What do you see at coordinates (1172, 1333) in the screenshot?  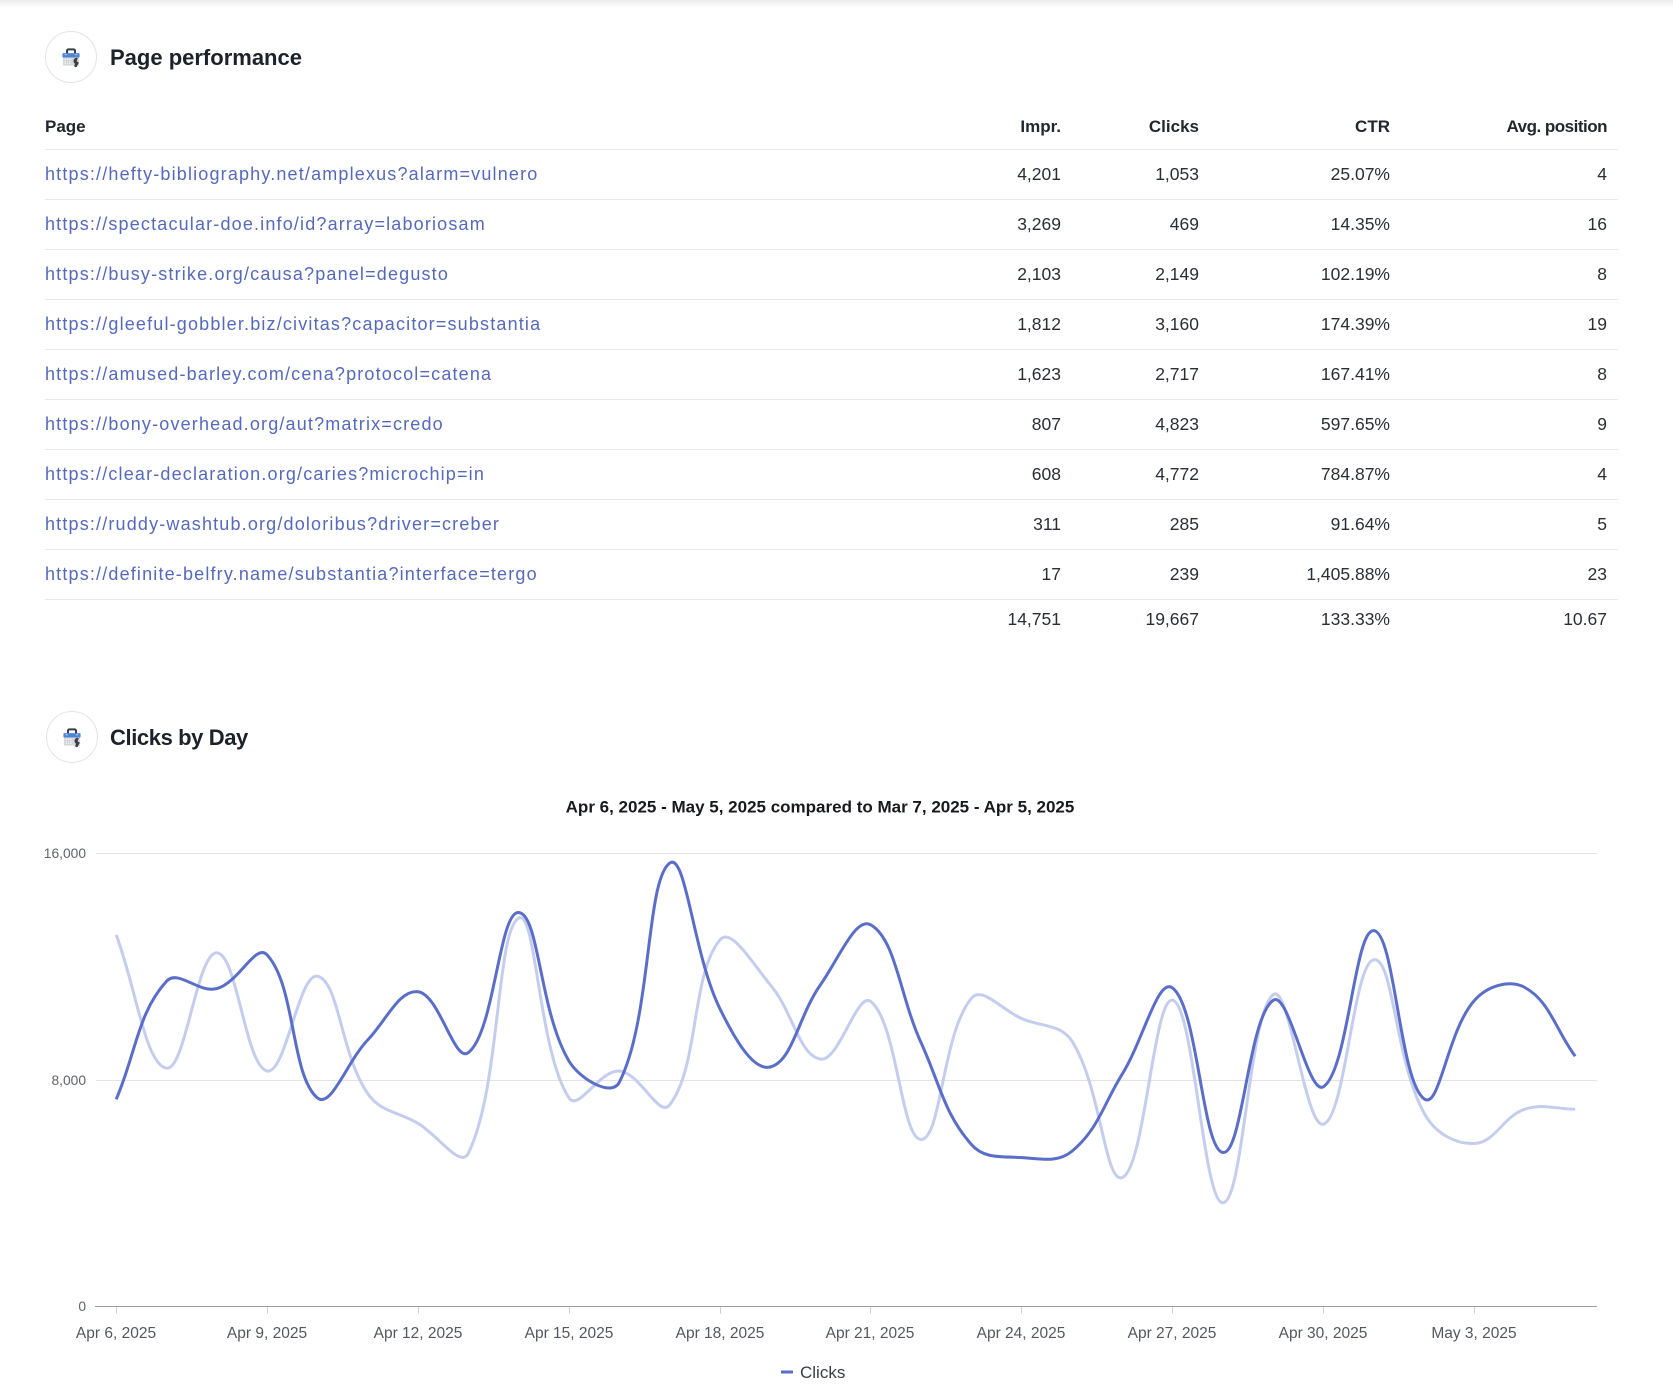 I see `svg-text: Apr 27, 2025` at bounding box center [1172, 1333].